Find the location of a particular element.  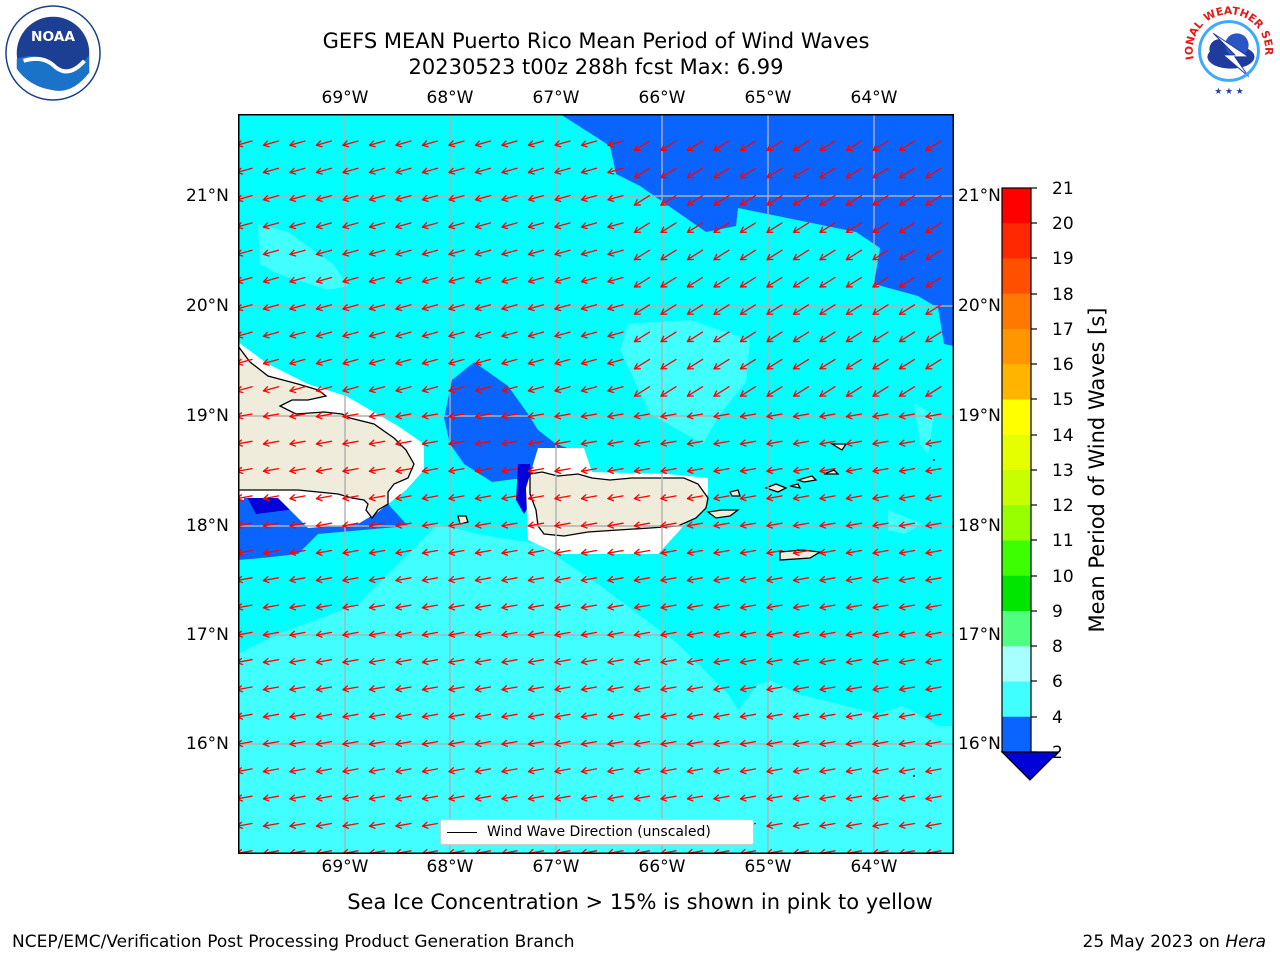

colorbar-title: Mean Period of Wind Waves [s] is located at coordinates (1097, 470).